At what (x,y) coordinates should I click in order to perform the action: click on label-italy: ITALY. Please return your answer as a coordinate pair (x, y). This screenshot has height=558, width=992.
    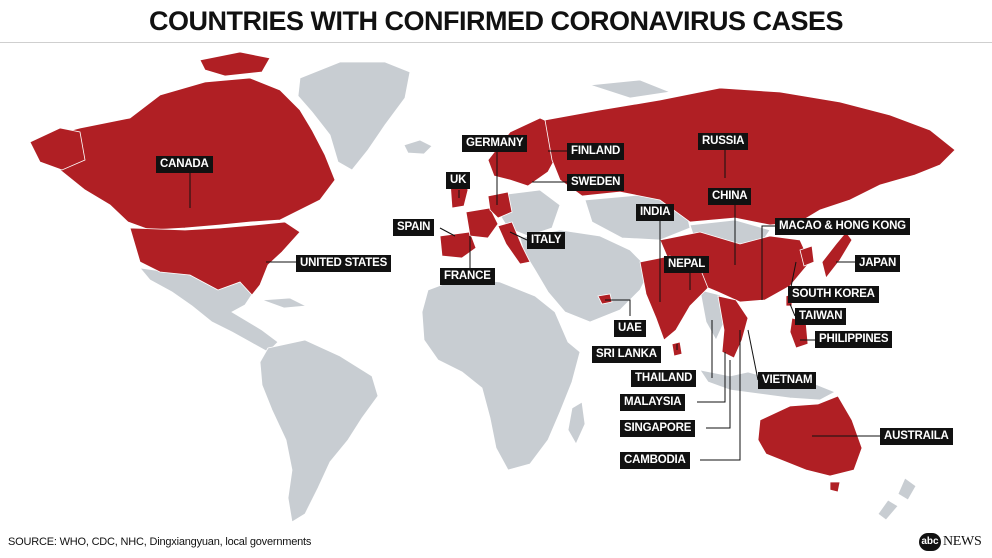
    Looking at the image, I should click on (546, 240).